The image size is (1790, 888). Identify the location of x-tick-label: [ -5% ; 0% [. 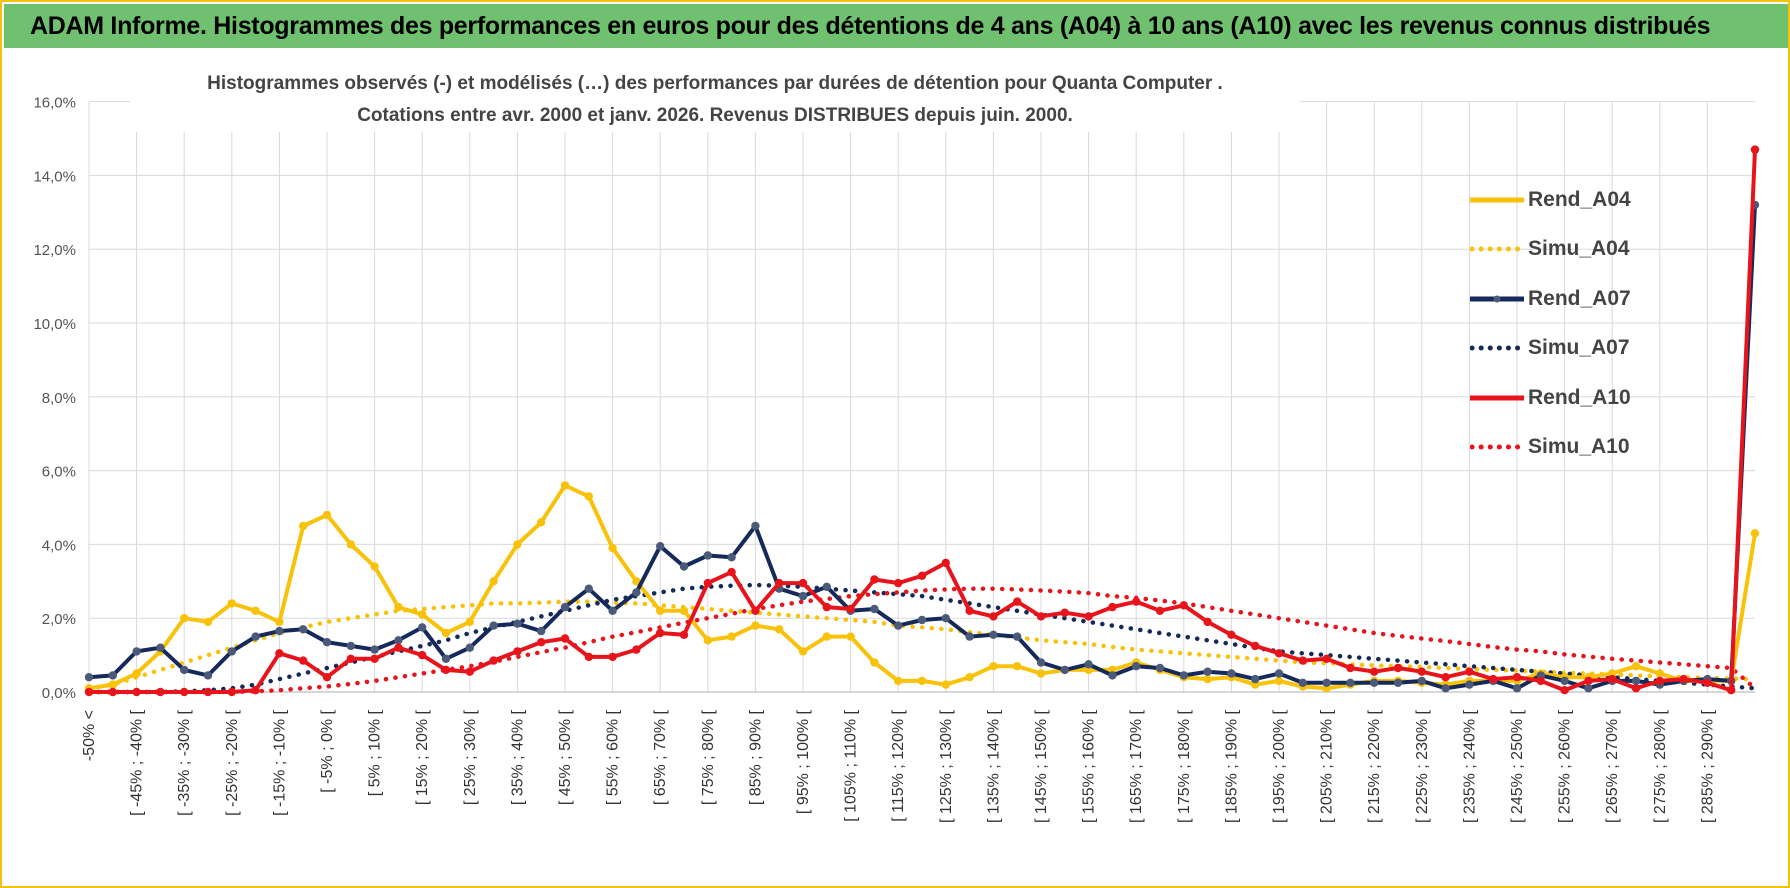
(327, 750).